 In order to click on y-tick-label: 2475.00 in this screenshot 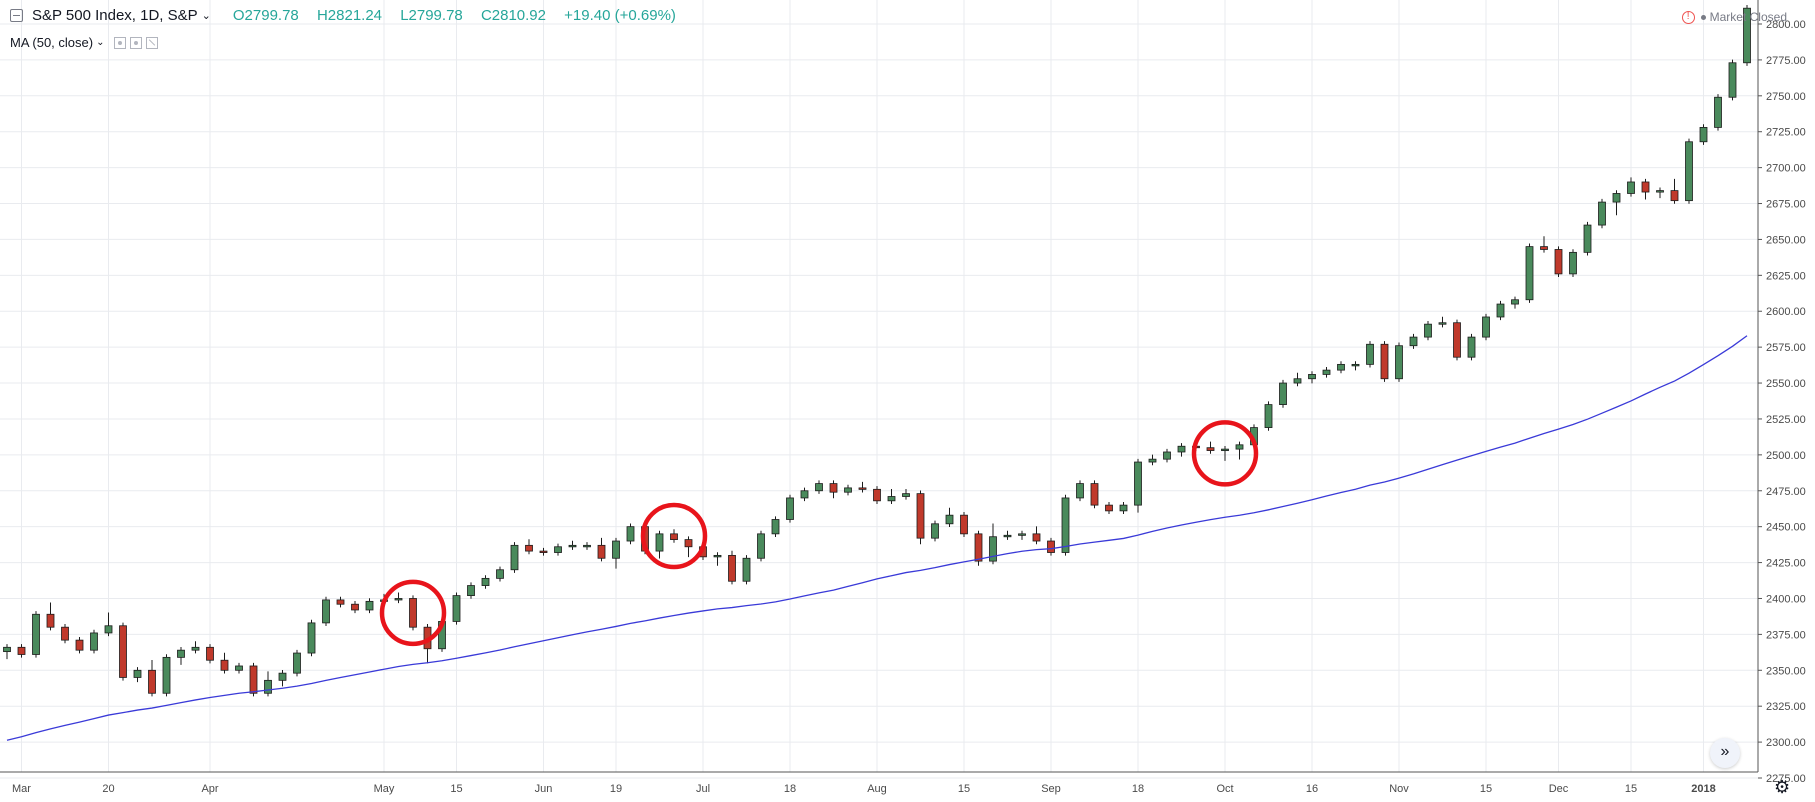, I will do `click(1786, 492)`.